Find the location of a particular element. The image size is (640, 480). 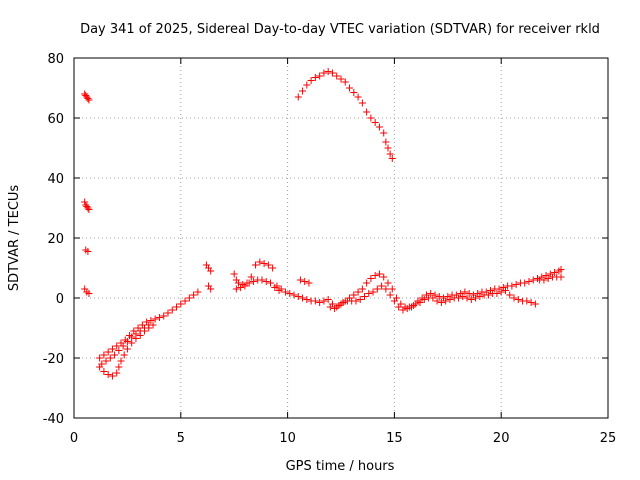

y-tick-label: 40 is located at coordinates (55, 179).